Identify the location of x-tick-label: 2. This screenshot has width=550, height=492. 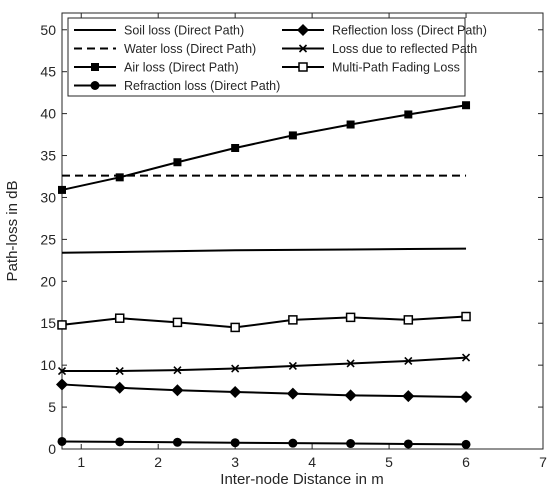
(158, 462).